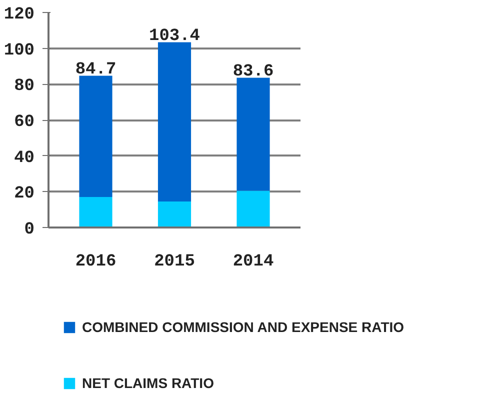  I want to click on total-label: 84.7, so click(95, 70).